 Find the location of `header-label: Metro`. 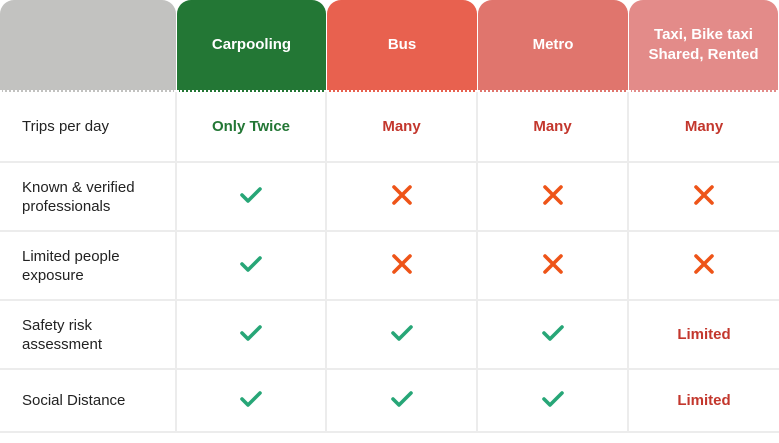

header-label: Metro is located at coordinates (553, 44).